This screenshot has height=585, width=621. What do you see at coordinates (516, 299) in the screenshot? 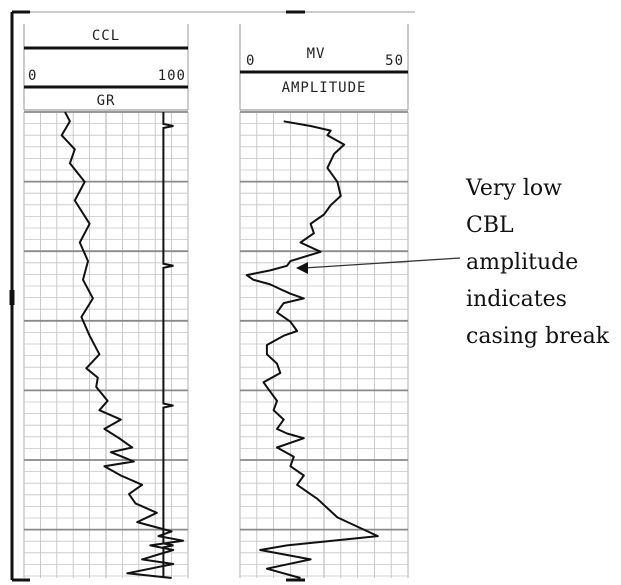
I see `annotation-line: indicates` at bounding box center [516, 299].